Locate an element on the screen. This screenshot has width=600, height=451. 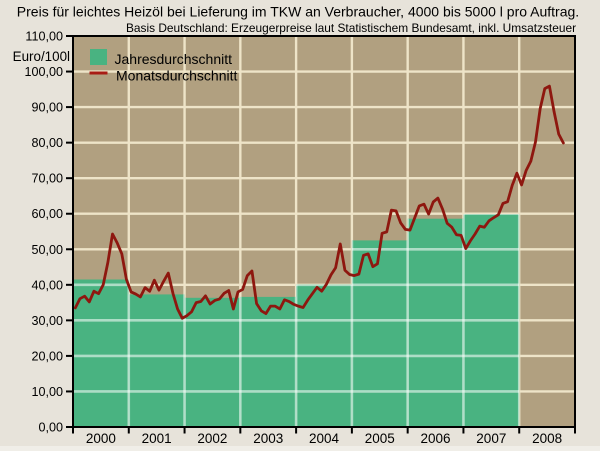
svg-text: 50,00 is located at coordinates (47, 250).